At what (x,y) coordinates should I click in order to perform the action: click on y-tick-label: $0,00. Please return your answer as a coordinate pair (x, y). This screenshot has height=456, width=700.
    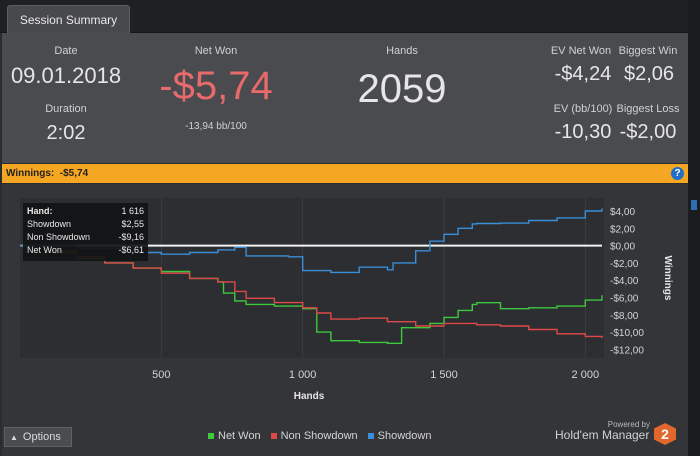
    Looking at the image, I should click on (622, 247).